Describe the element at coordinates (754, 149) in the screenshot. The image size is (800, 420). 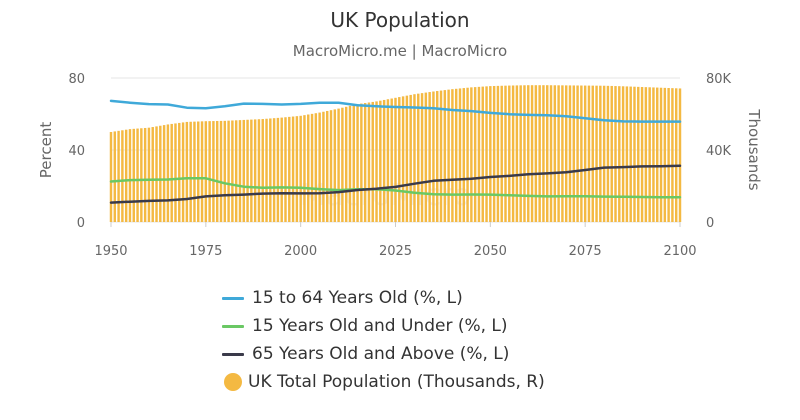
I see `y-right-axis-title: Thousands` at that location.